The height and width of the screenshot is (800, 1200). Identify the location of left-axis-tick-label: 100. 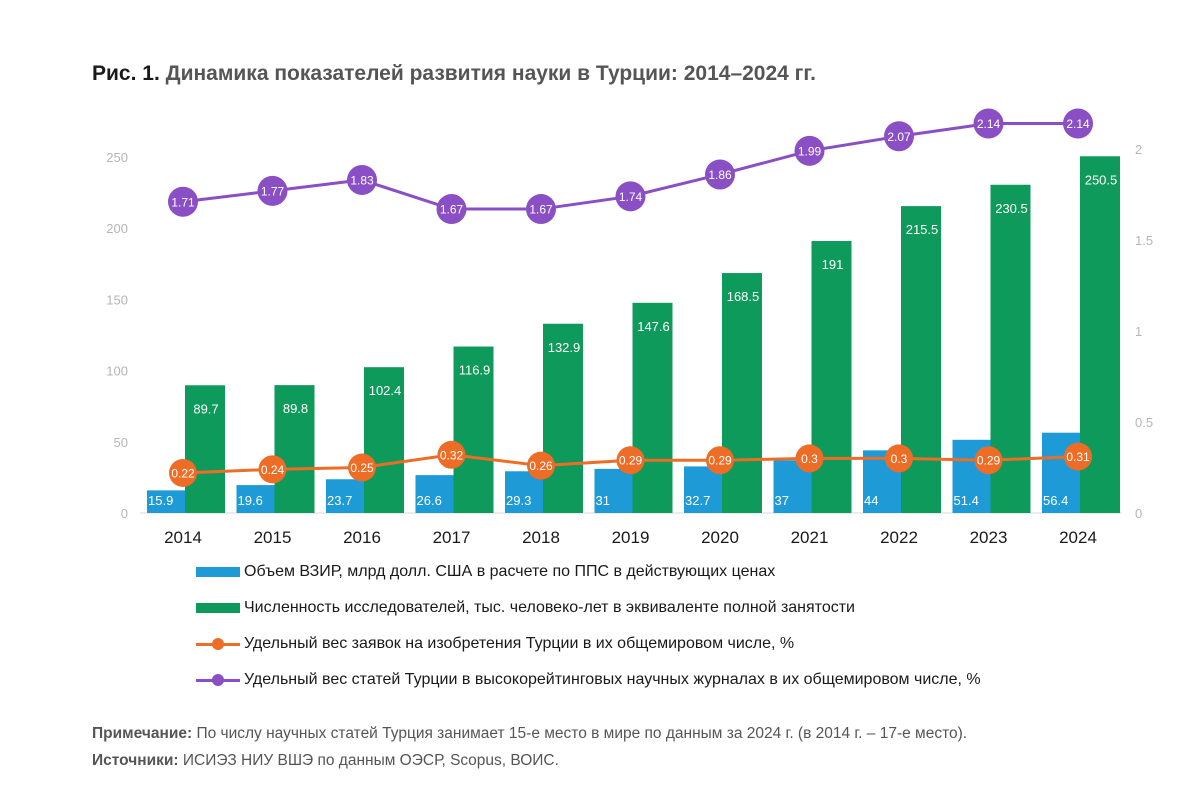
(117, 371).